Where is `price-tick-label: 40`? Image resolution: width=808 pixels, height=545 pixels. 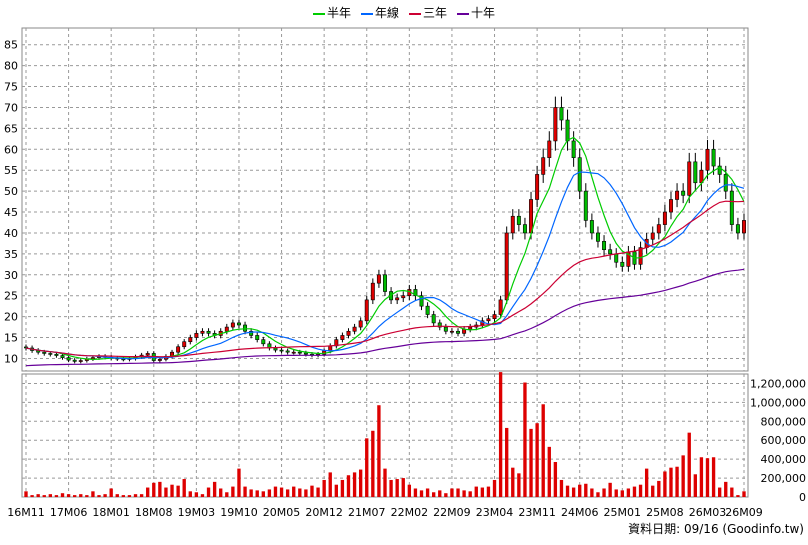 price-tick-label: 40 is located at coordinates (11, 233).